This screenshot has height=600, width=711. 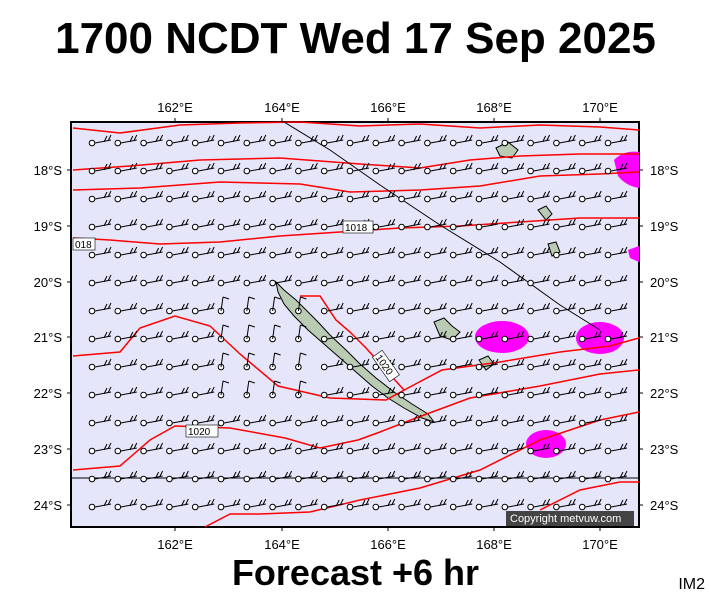 I want to click on isobar-label-018: 018, so click(x=83, y=245).